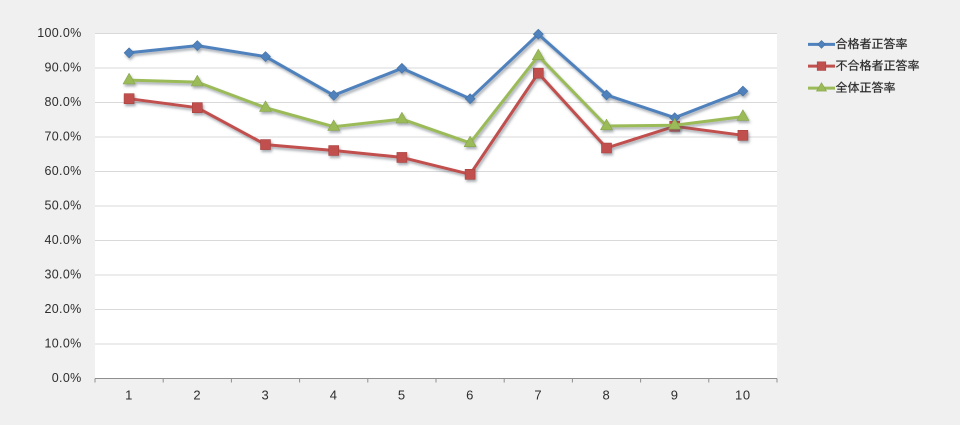 The width and height of the screenshot is (960, 425). I want to click on svg-text: 30.0%, so click(63, 274).